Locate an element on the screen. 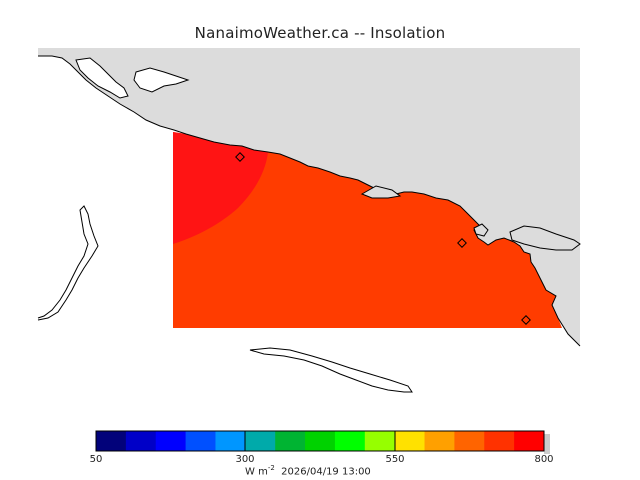  insolation-peak-zone is located at coordinates (220, 188).